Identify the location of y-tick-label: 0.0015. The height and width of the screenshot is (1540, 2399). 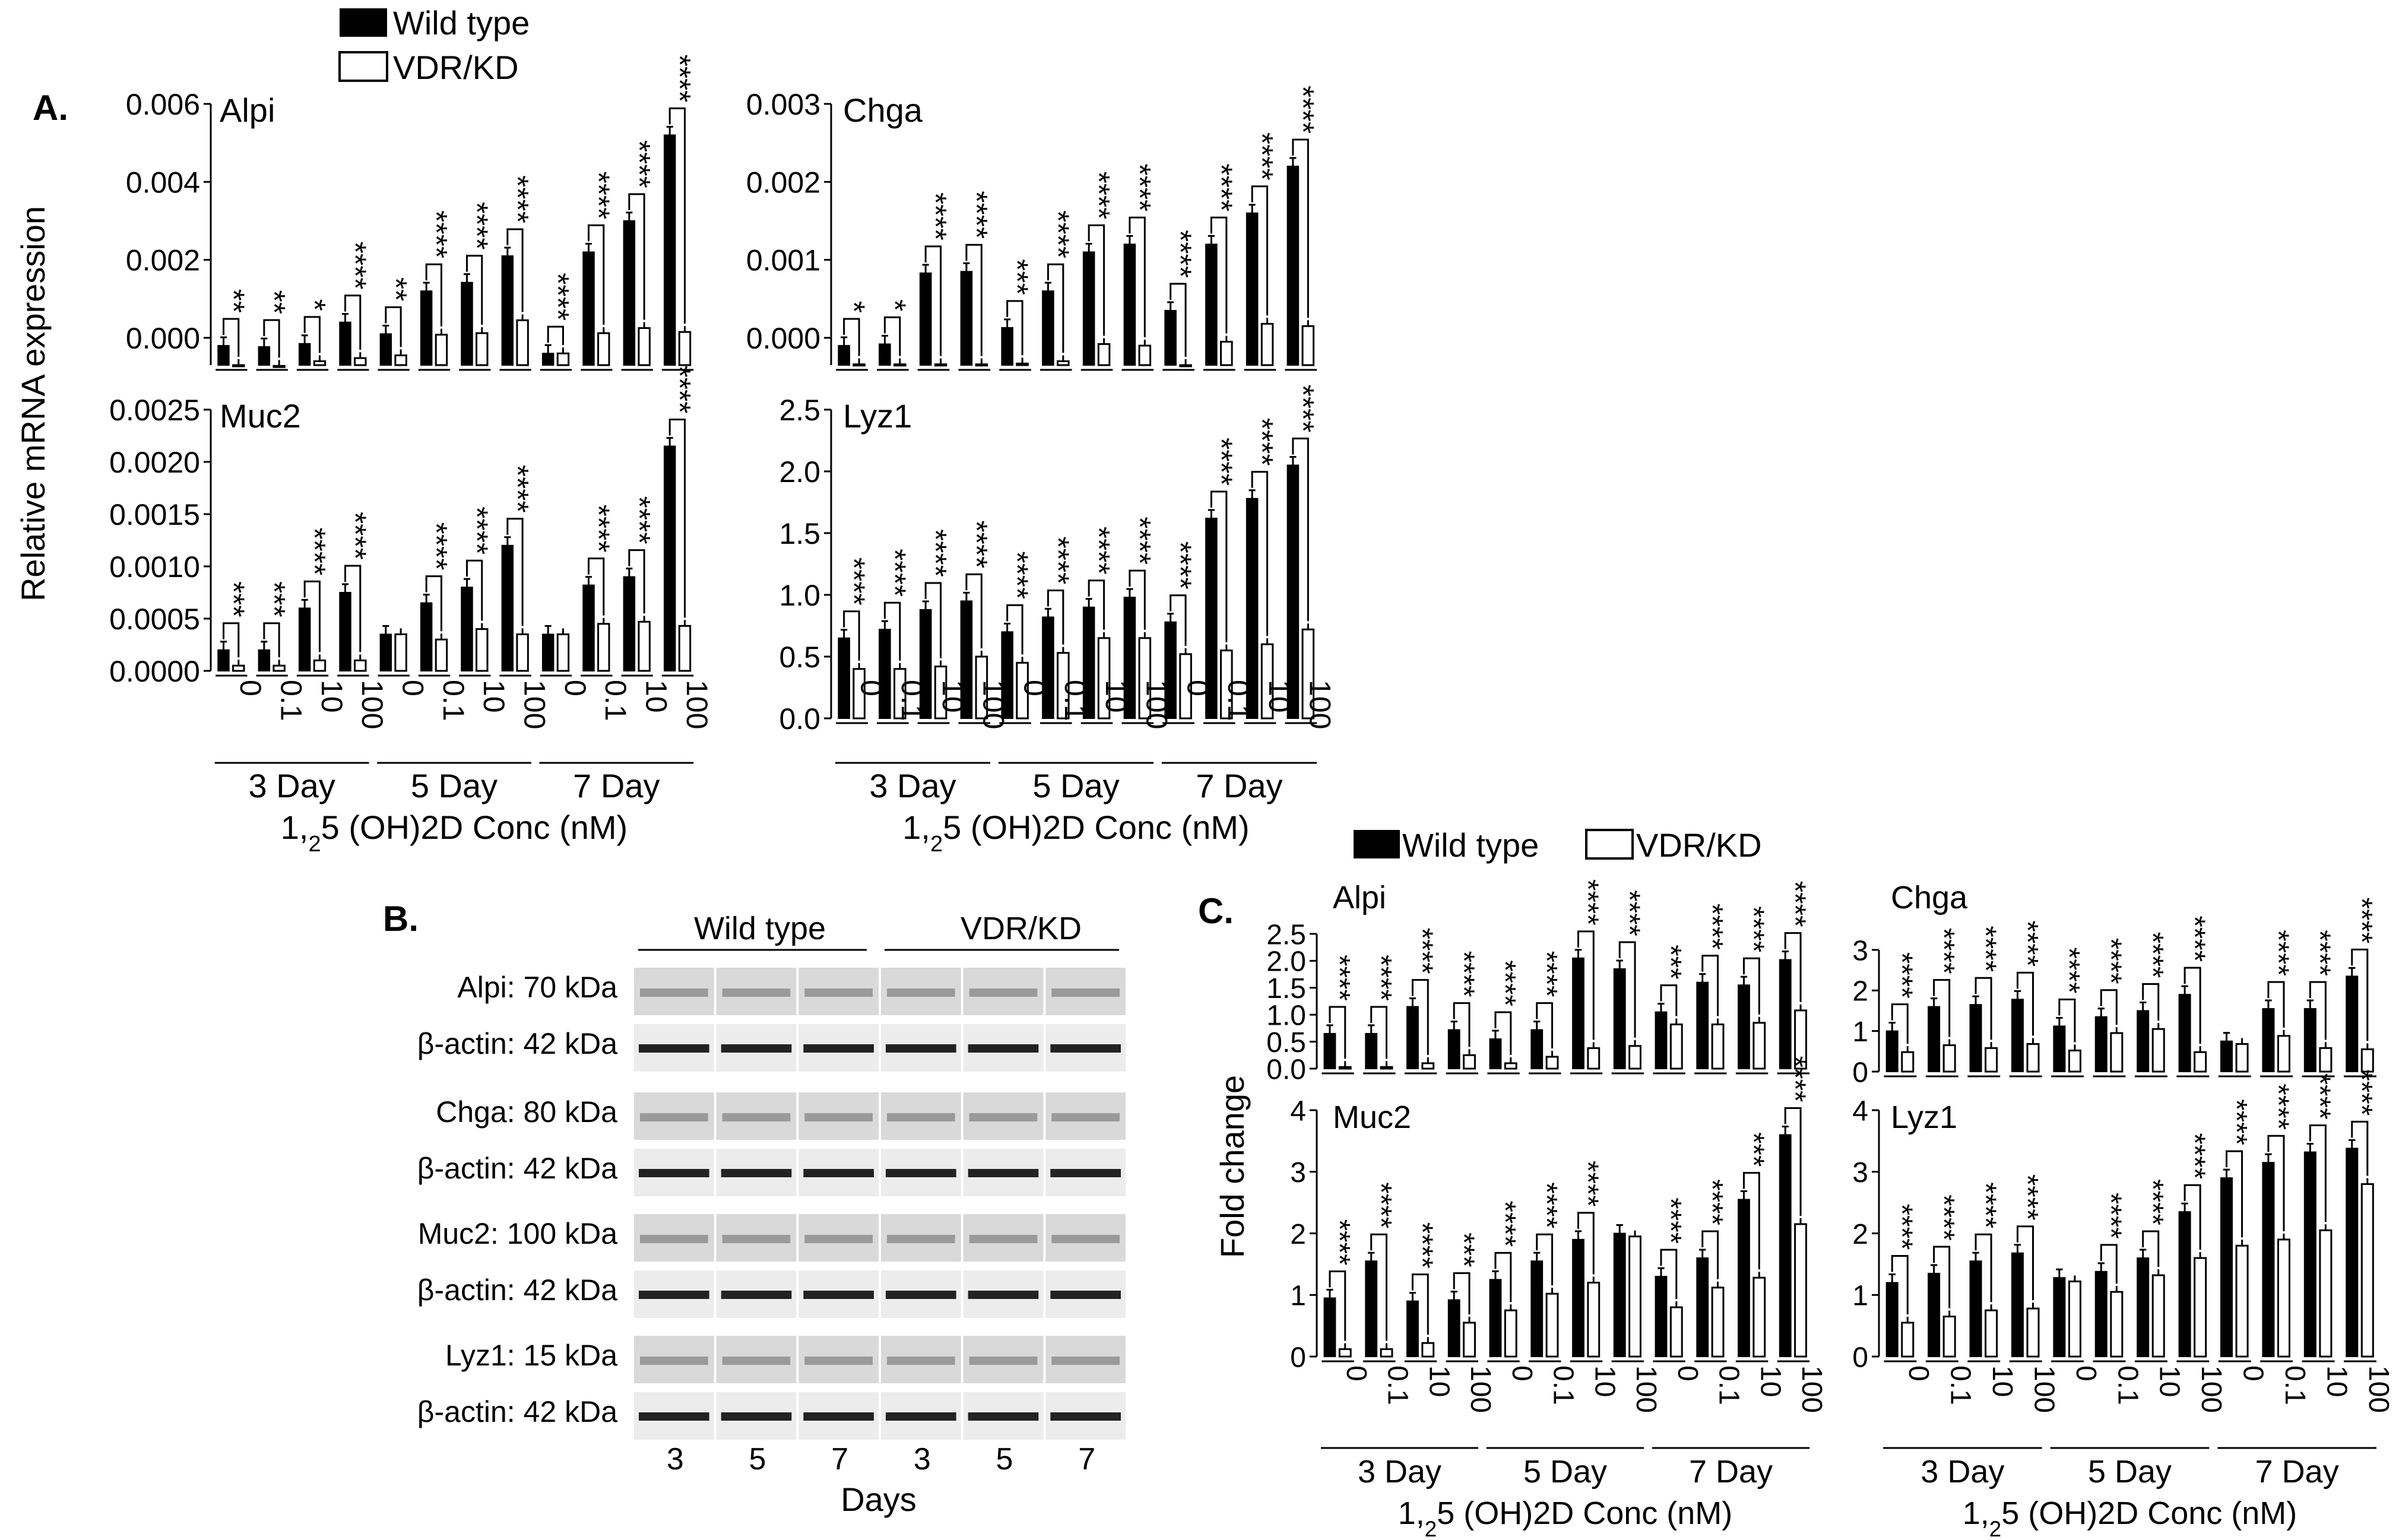
(155, 514).